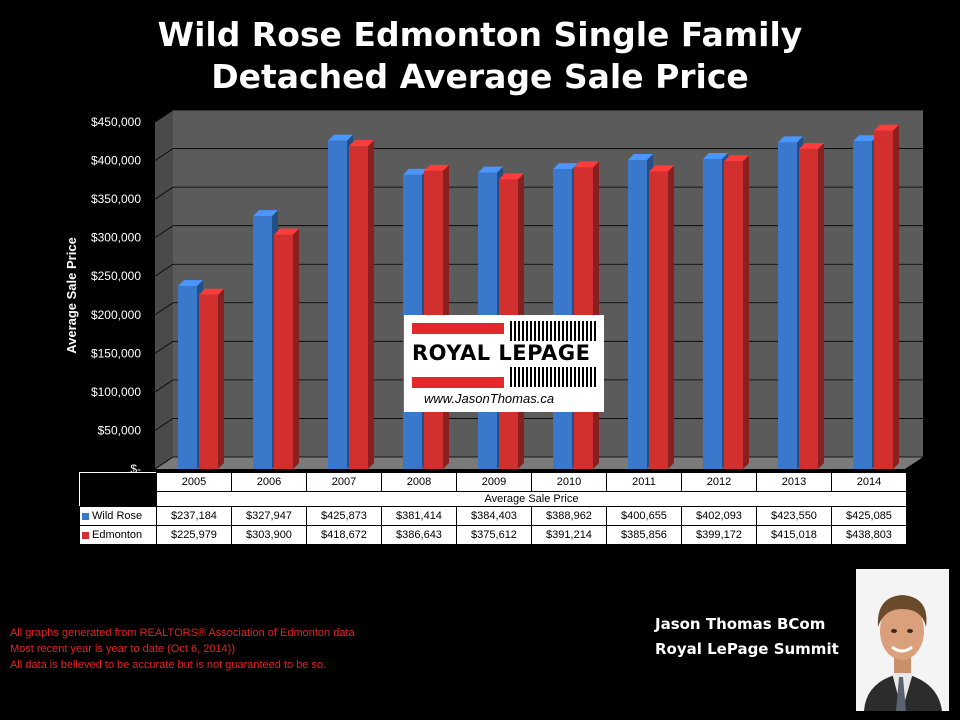 This screenshot has width=960, height=720. I want to click on y-tick-label: $150,000, so click(116, 353).